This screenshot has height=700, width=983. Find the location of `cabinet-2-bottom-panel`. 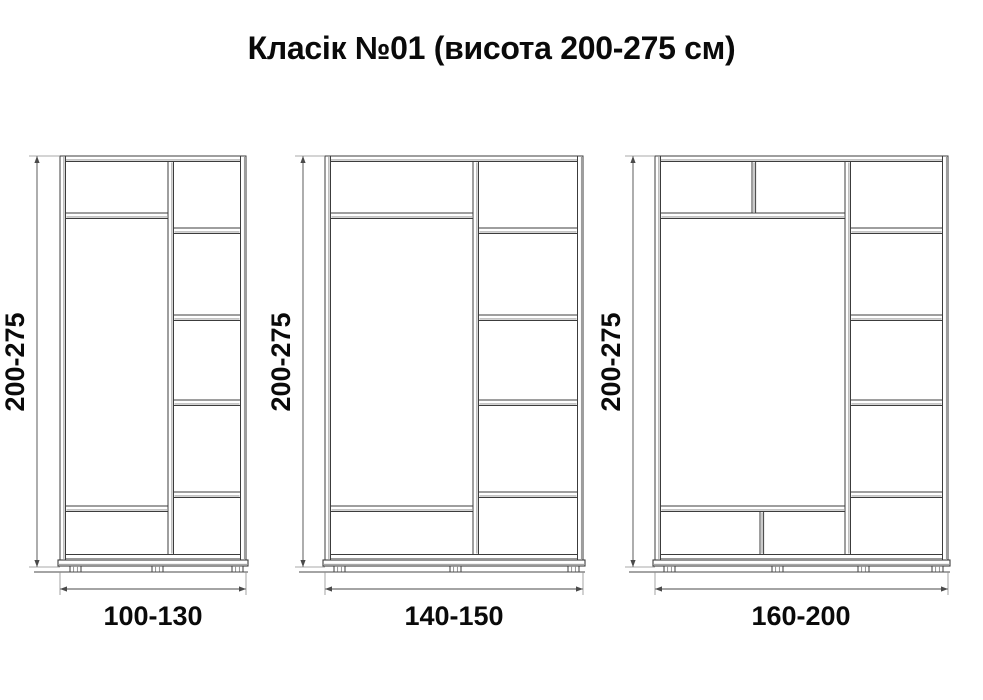

cabinet-2-bottom-panel is located at coordinates (454, 557).